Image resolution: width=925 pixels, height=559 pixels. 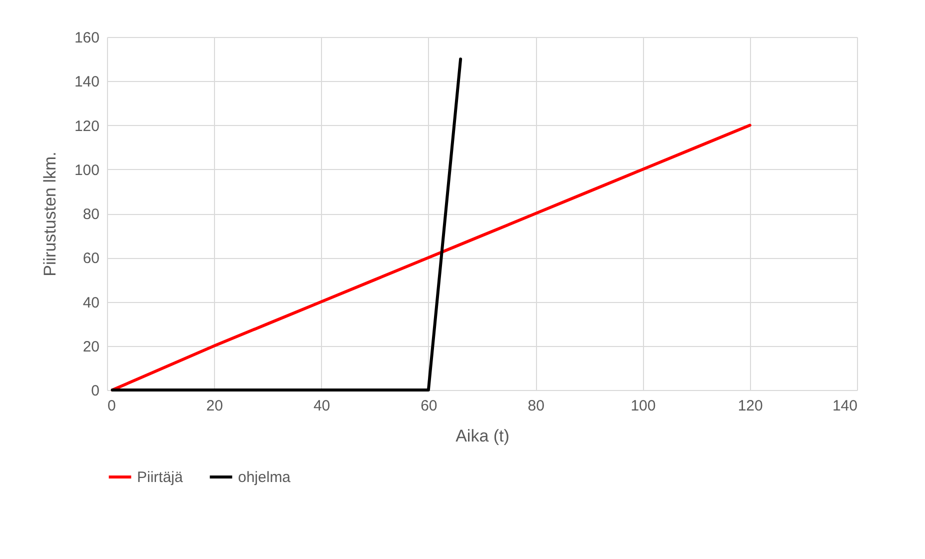 What do you see at coordinates (87, 126) in the screenshot?
I see `y-tick-label: 120` at bounding box center [87, 126].